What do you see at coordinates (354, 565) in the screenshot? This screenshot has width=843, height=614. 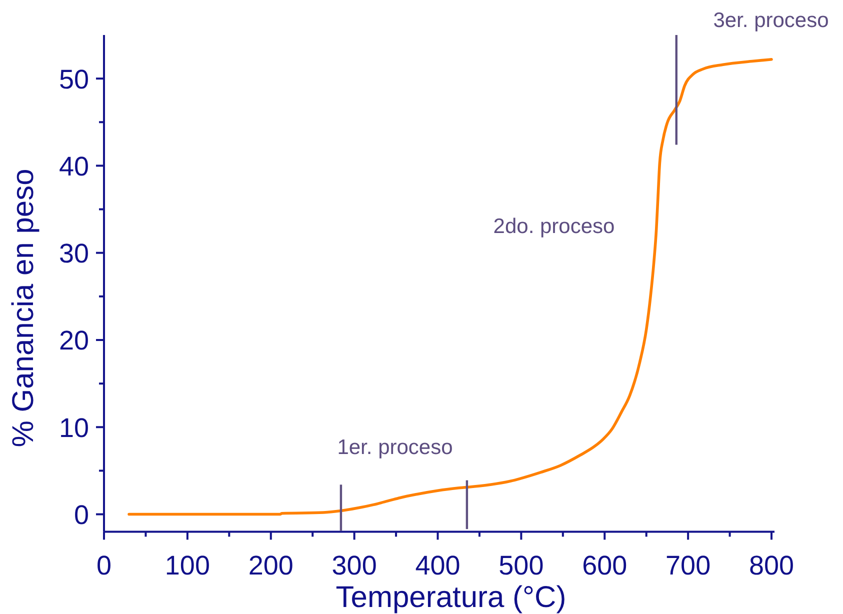 I see `x-tick-label: 300` at bounding box center [354, 565].